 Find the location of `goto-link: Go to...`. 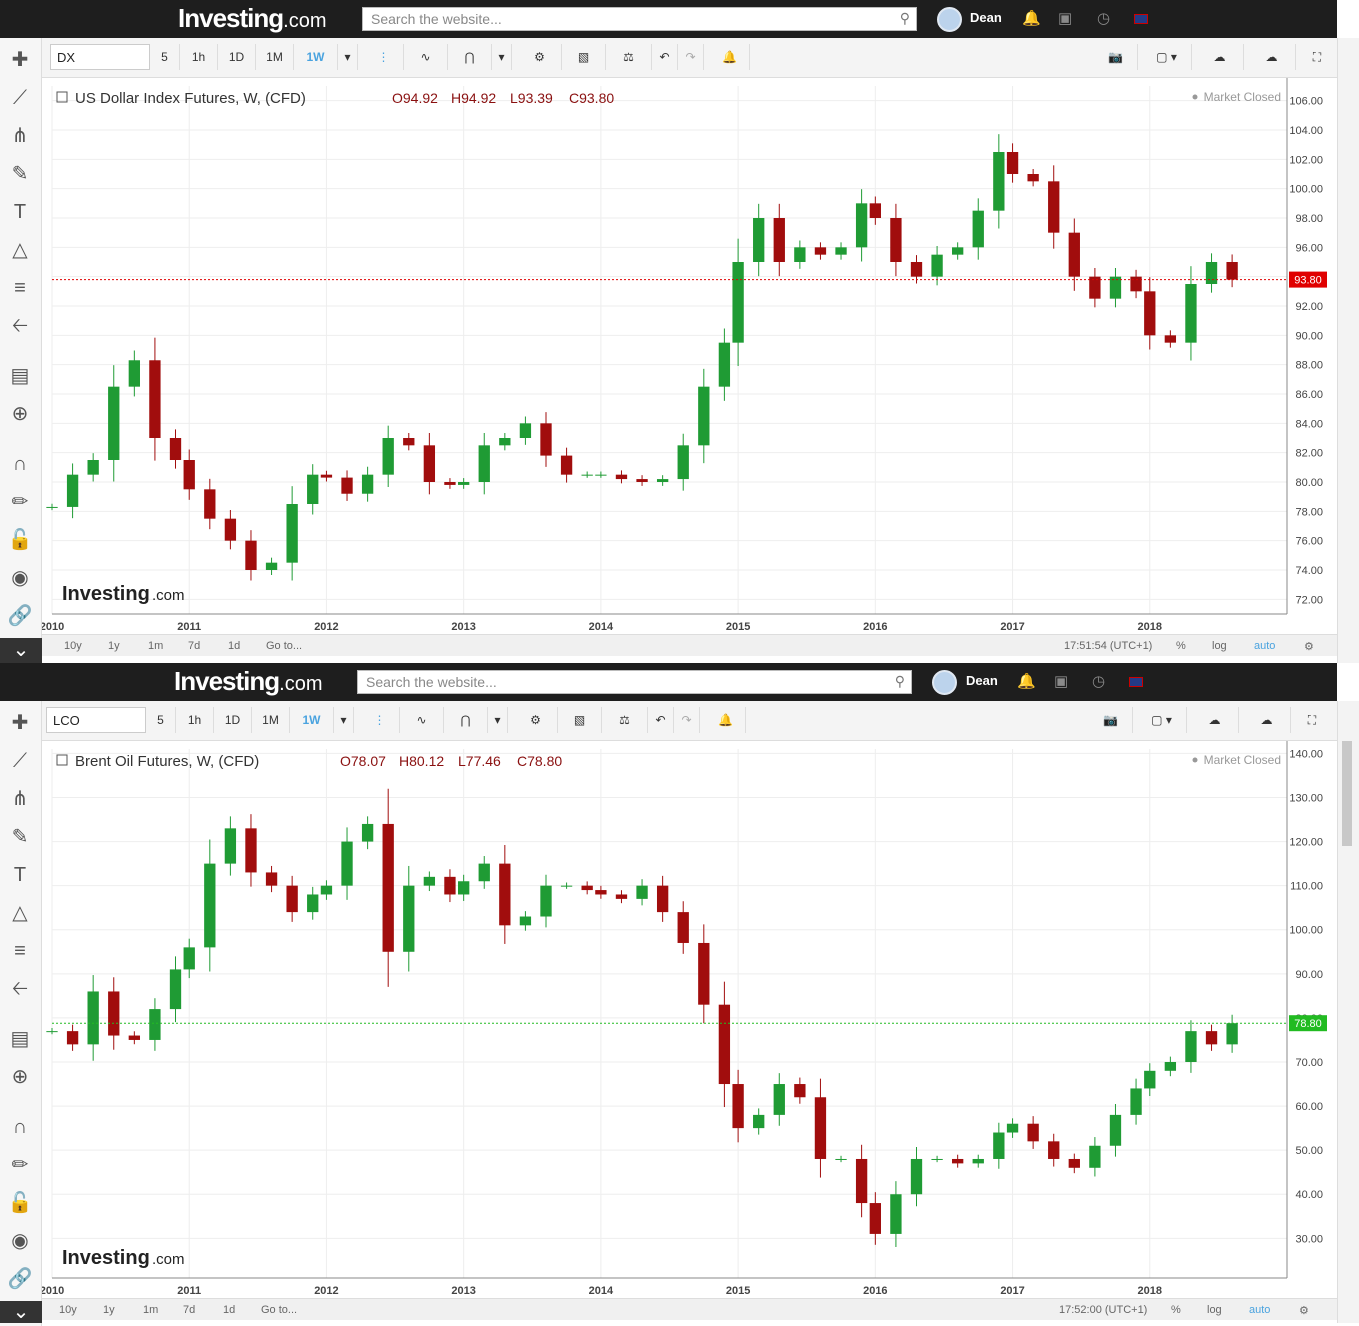

goto-link: Go to... is located at coordinates (279, 1310).